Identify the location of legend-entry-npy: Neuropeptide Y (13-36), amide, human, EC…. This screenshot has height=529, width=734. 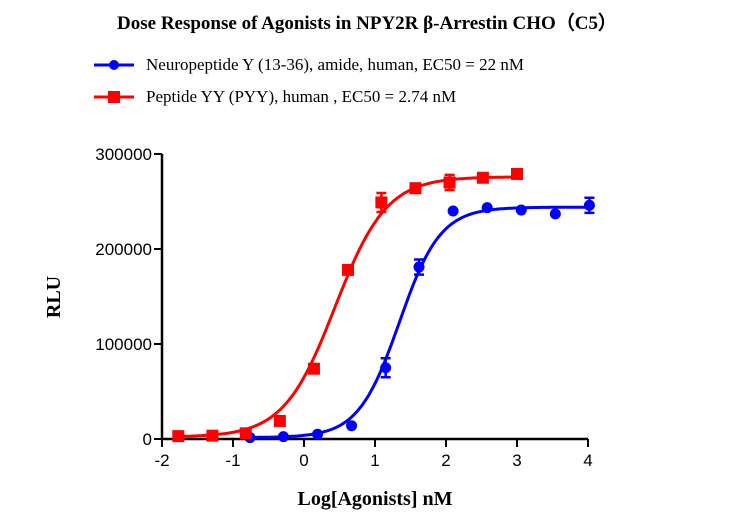
(308, 65).